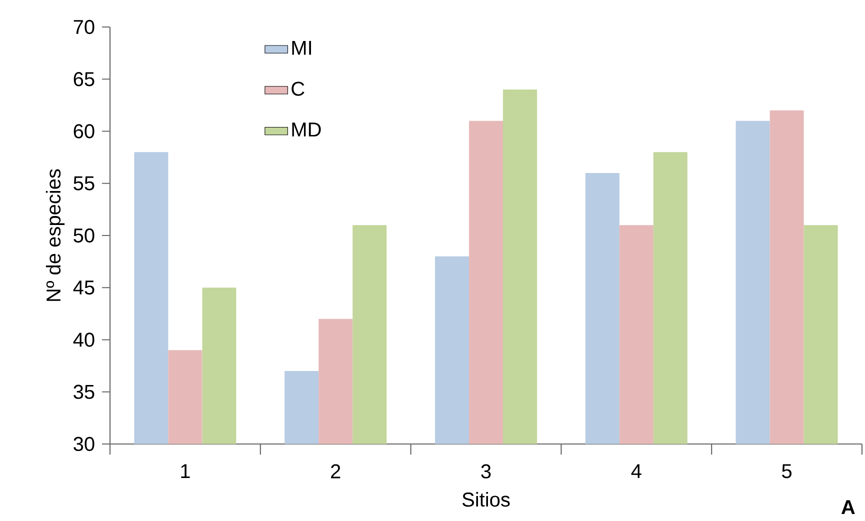  Describe the element at coordinates (301, 47) in the screenshot. I see `legend-label: MI` at that location.